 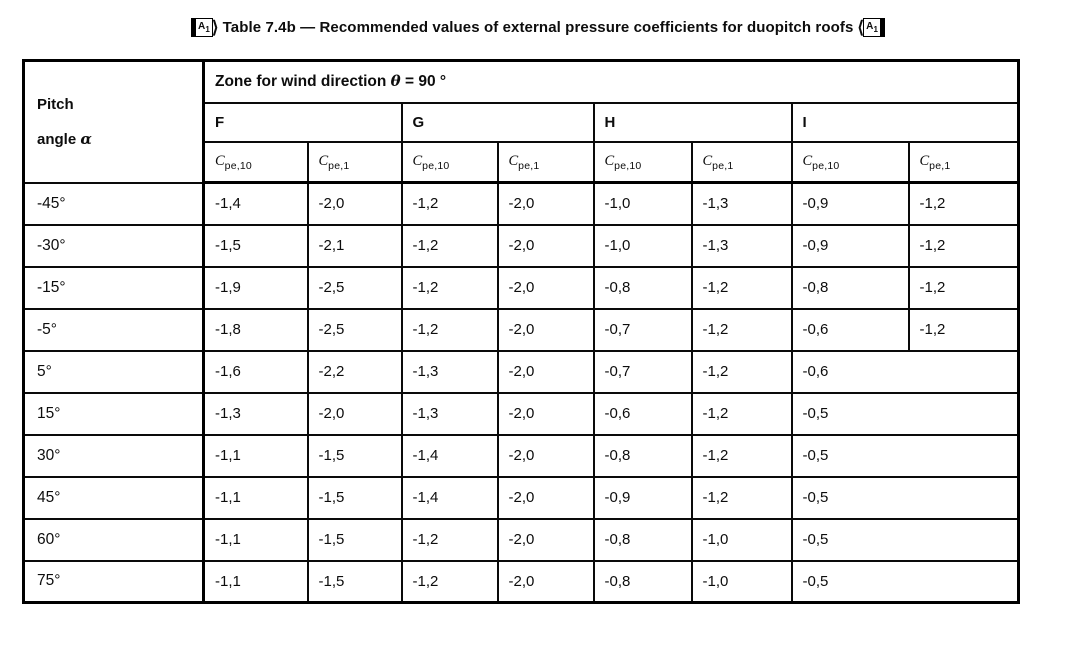 What do you see at coordinates (55, 104) in the screenshot?
I see `pitch-label-line1: Pitch` at bounding box center [55, 104].